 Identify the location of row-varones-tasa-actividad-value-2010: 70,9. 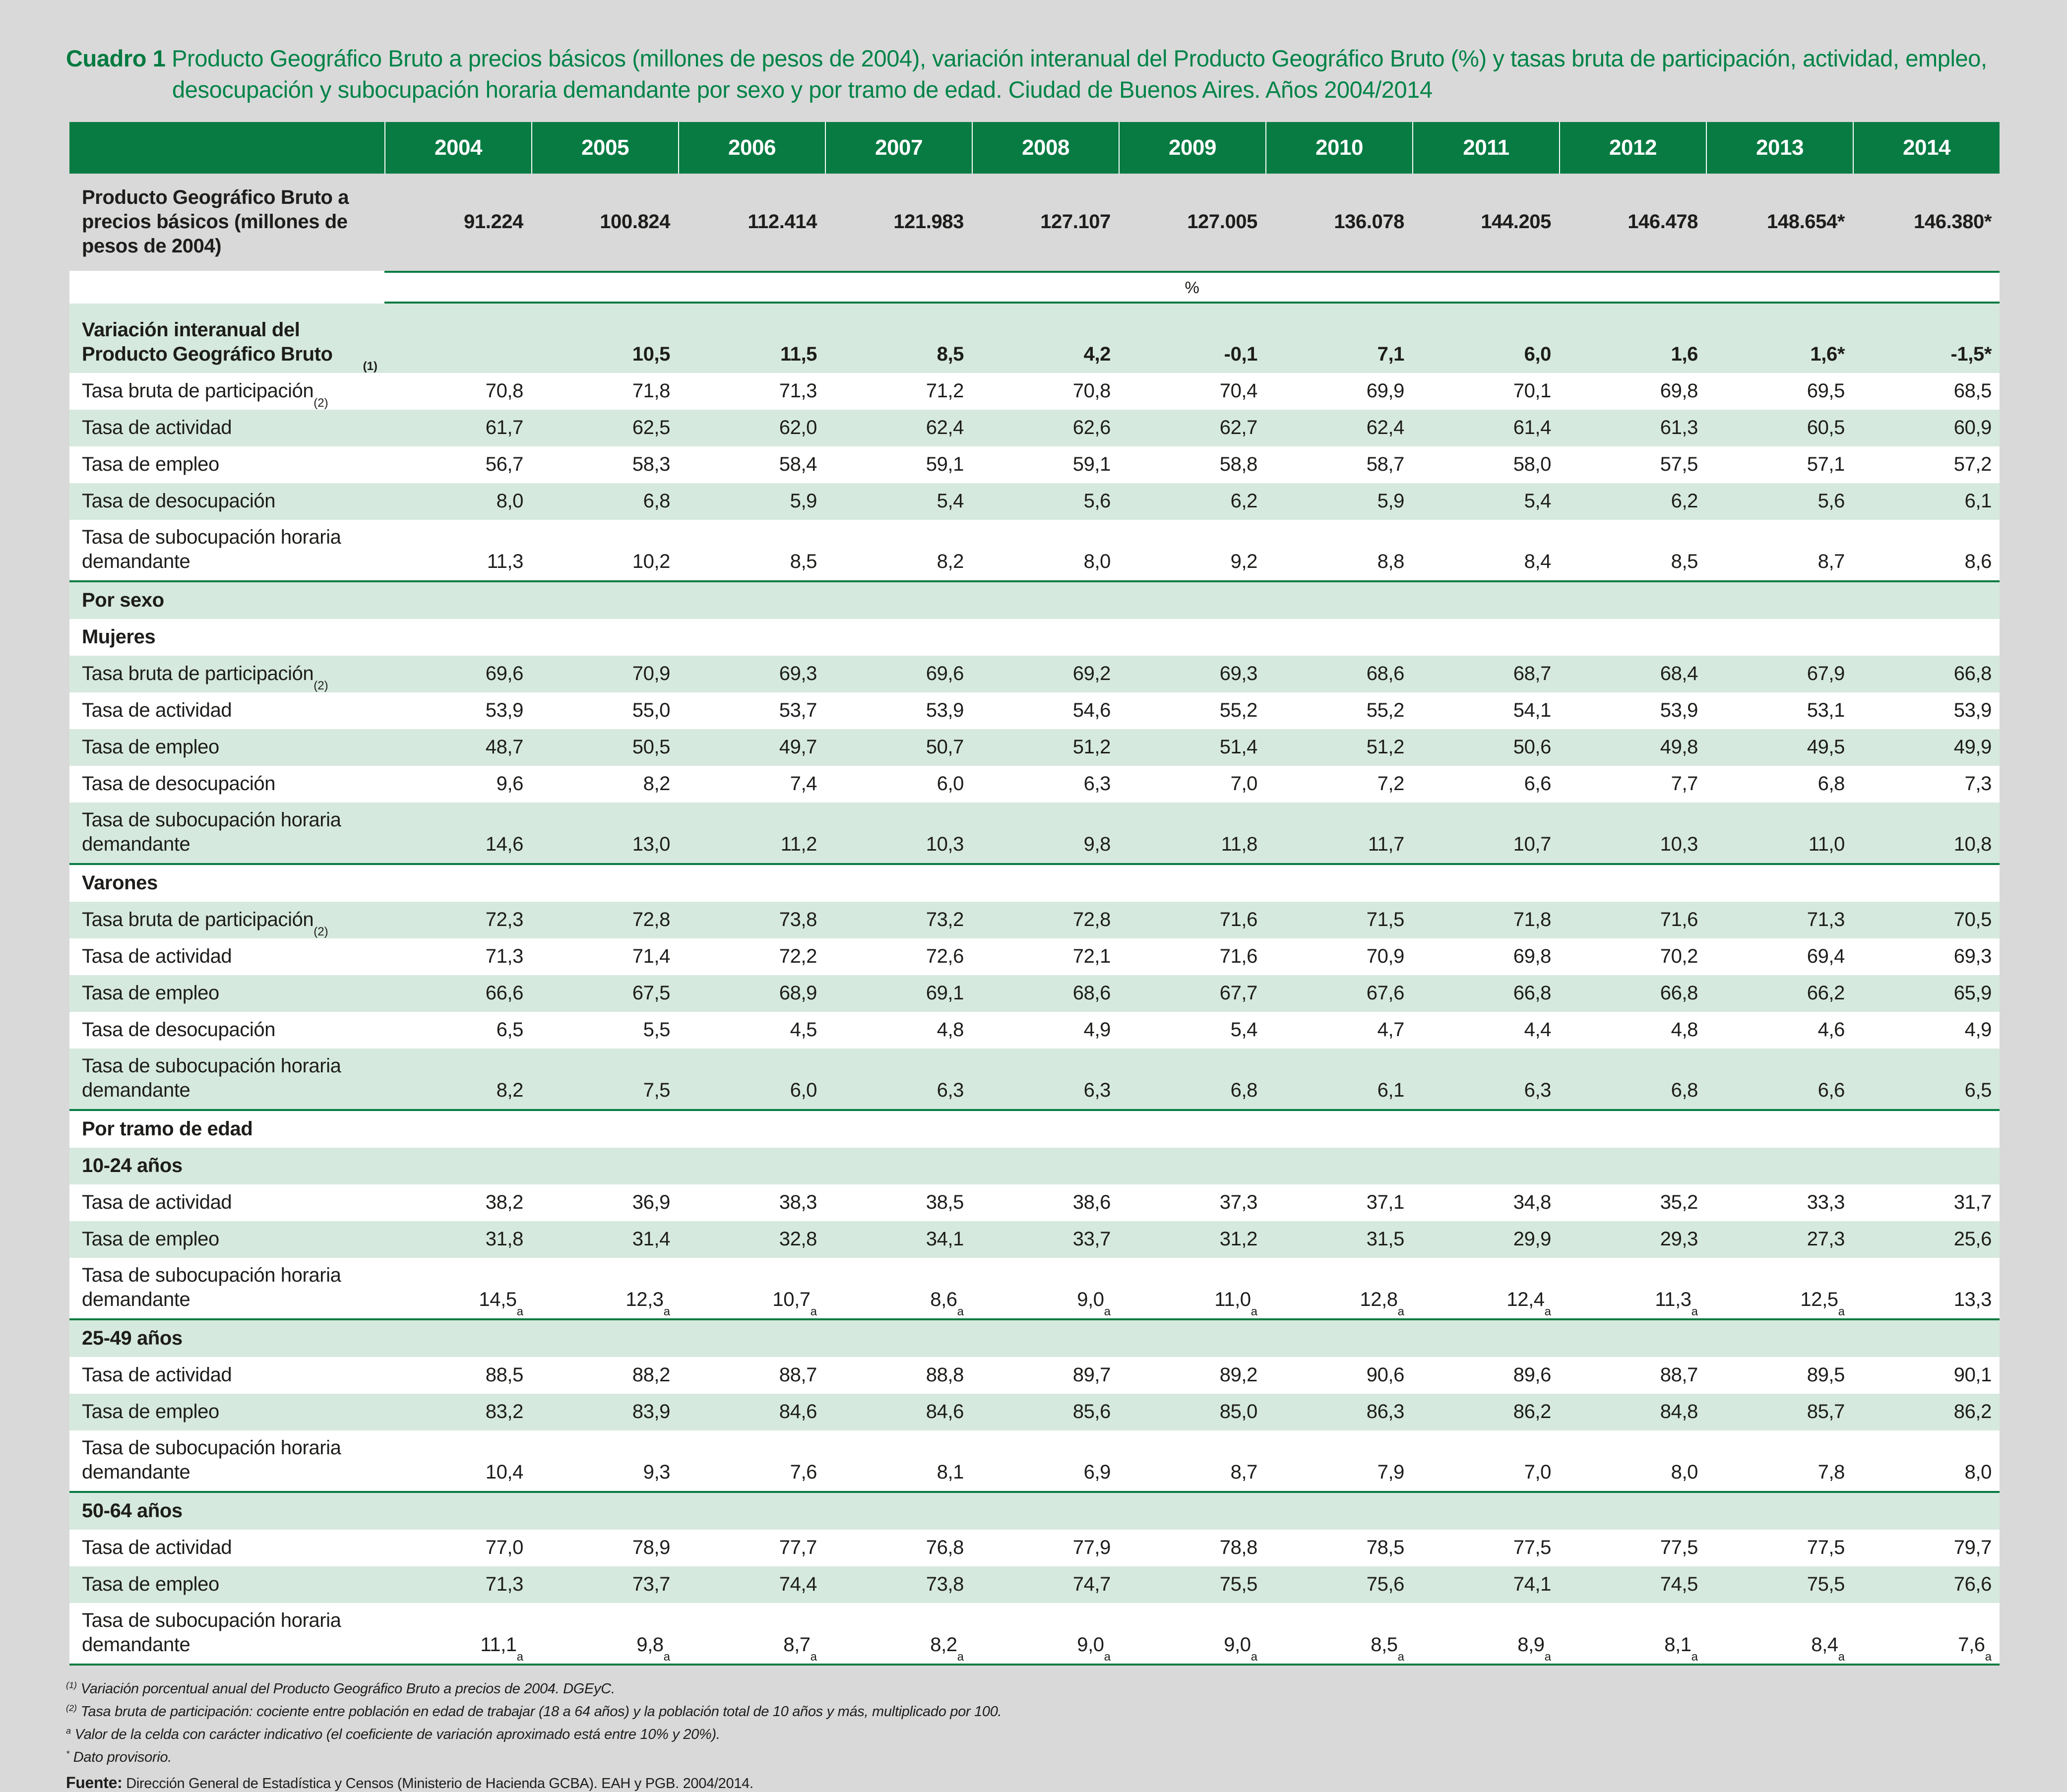
(1385, 956).